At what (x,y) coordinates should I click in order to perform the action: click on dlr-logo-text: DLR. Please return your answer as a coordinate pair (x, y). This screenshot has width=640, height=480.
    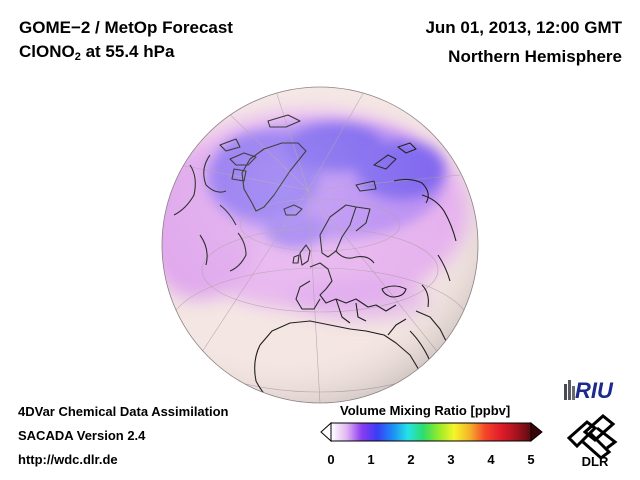
    Looking at the image, I should click on (595, 461).